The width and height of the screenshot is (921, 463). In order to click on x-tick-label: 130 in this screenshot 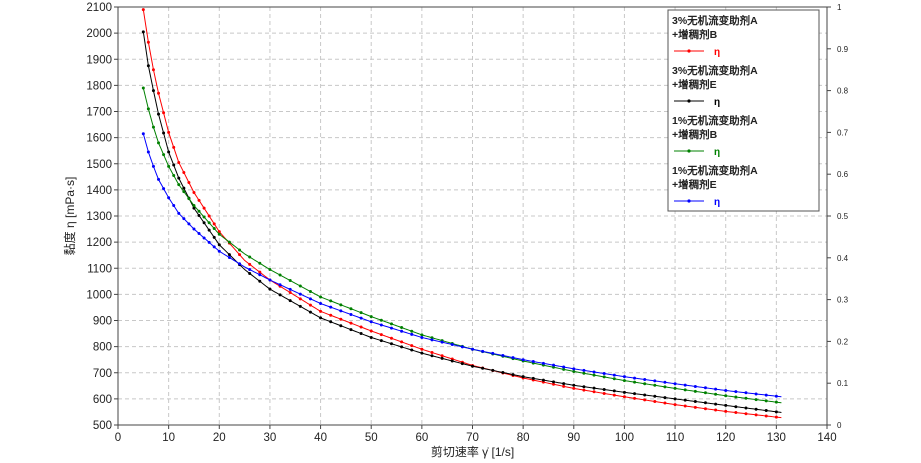, I will do `click(776, 438)`.